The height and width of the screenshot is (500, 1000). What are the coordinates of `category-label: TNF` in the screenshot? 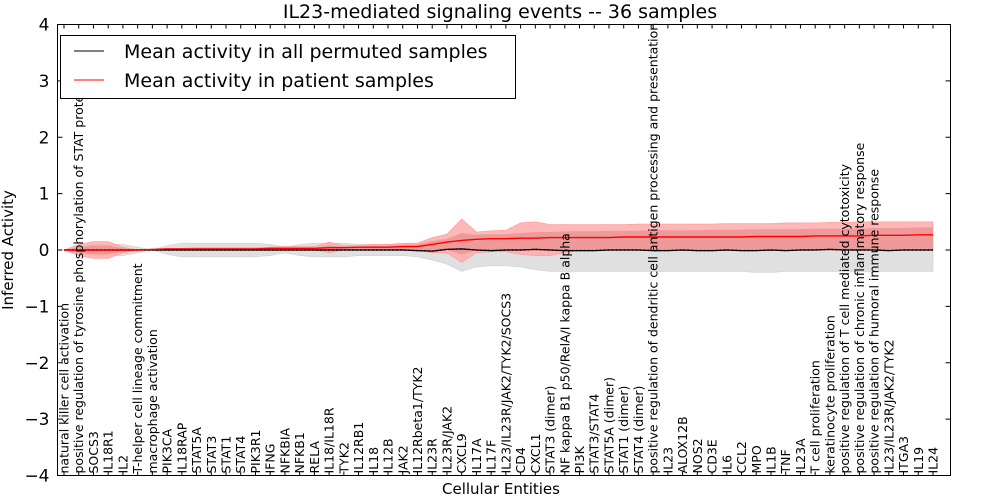 It's located at (785, 461).